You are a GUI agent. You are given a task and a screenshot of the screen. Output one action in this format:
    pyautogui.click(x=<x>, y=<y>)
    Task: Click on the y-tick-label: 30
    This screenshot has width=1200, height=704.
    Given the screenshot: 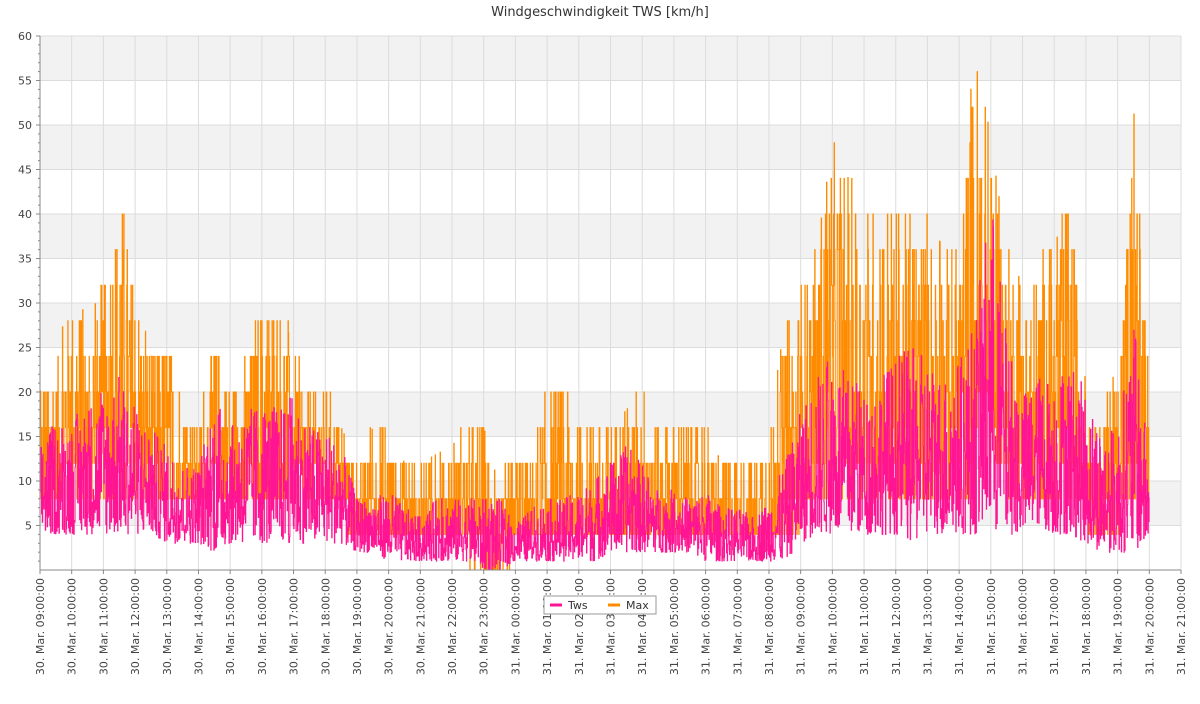 What is the action you would take?
    pyautogui.click(x=25, y=303)
    